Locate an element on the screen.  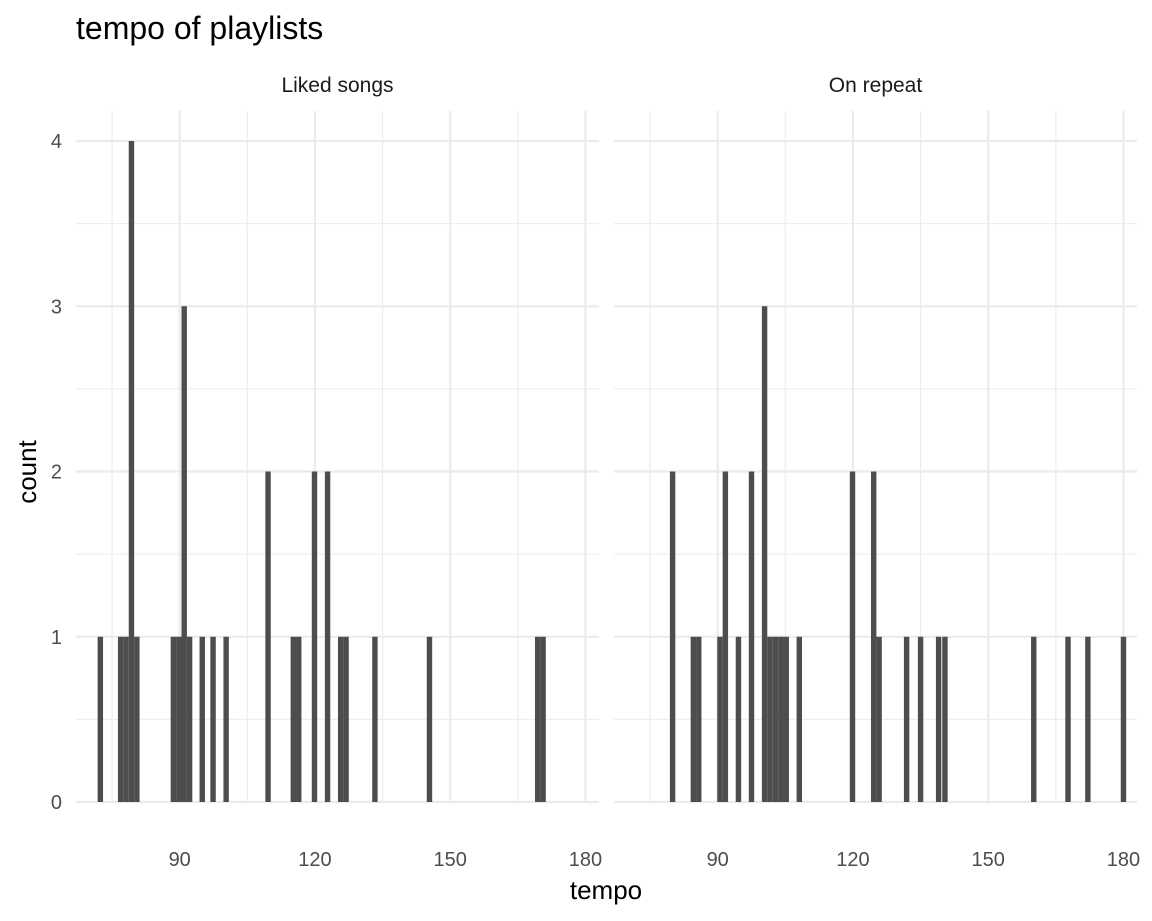
y-tick-label: 2 is located at coordinates (56, 473).